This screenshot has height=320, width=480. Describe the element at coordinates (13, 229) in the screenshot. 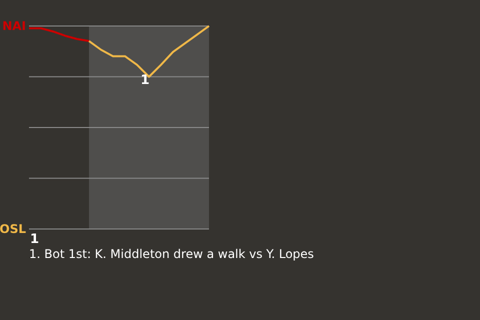

I see `text: OSL` at that location.